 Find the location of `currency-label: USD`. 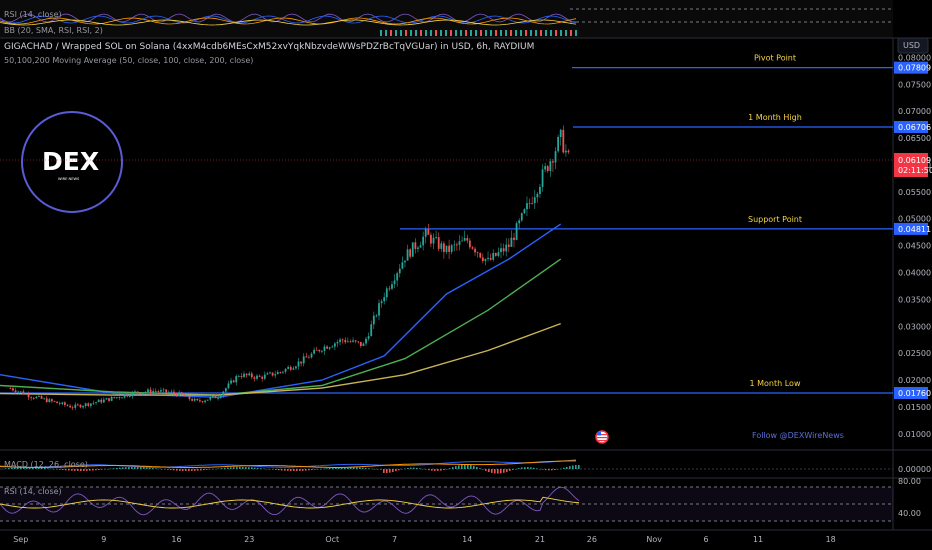

currency-label: USD is located at coordinates (911, 45).